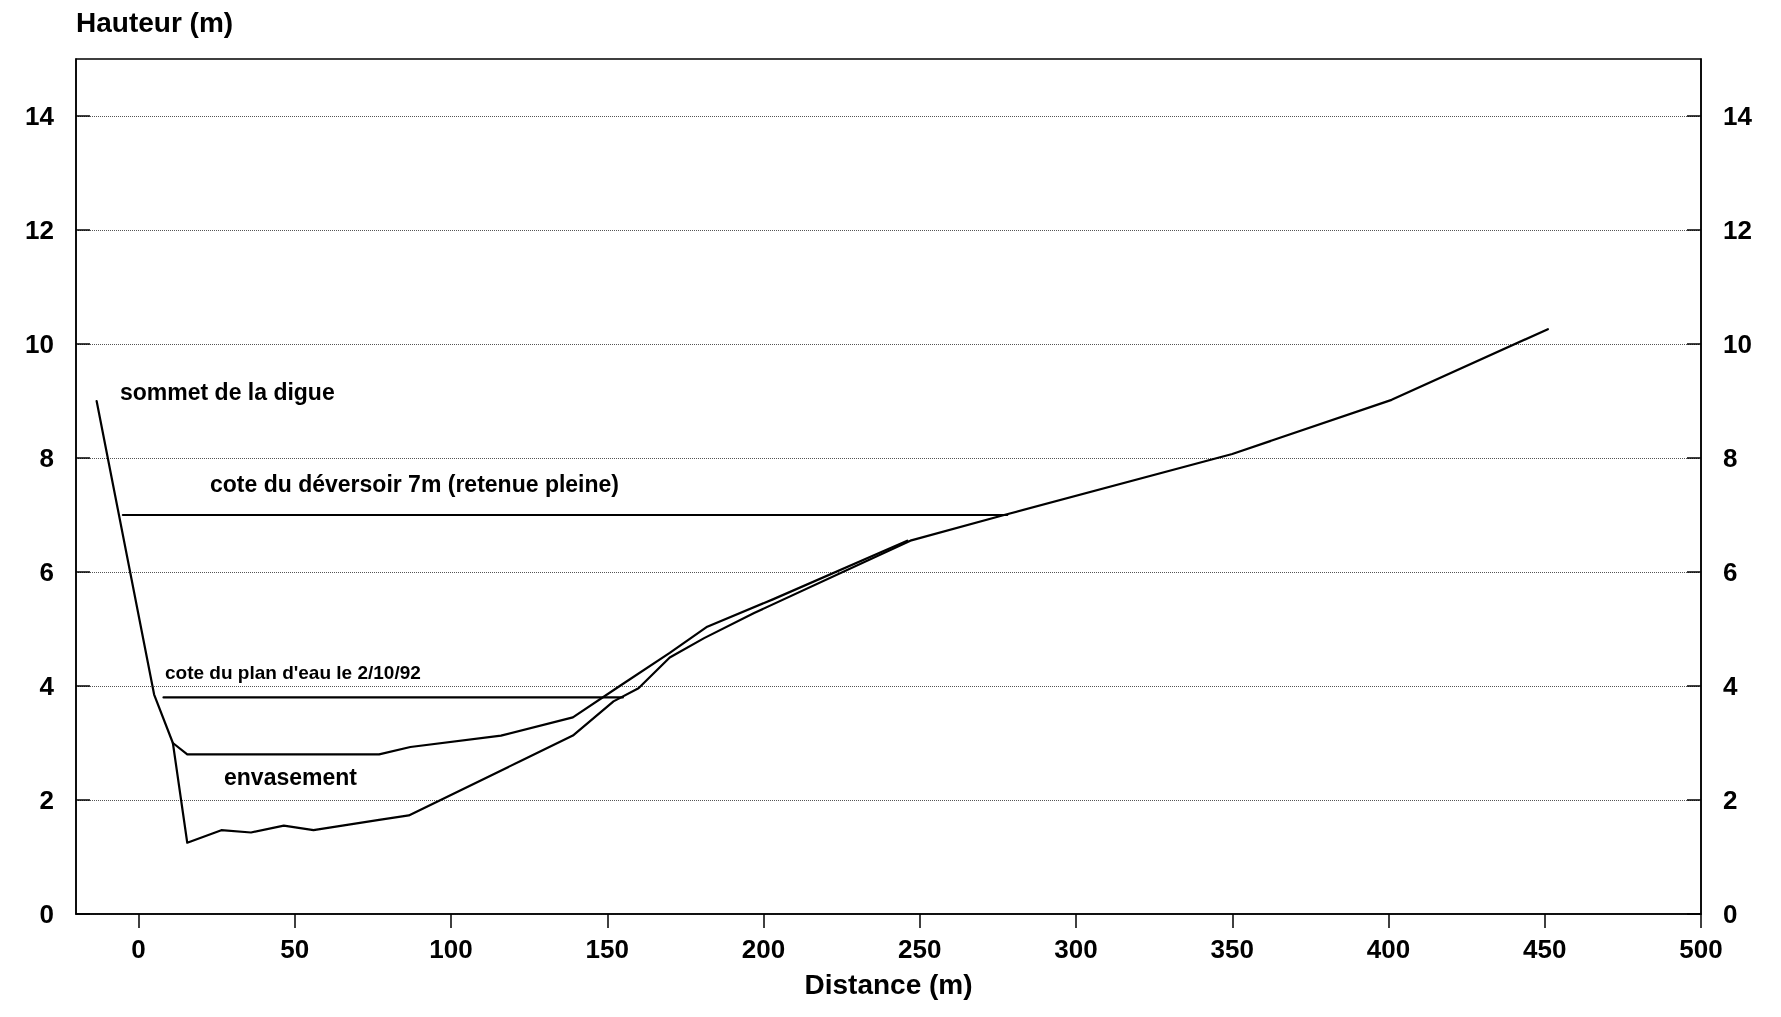 This screenshot has width=1781, height=1017. What do you see at coordinates (39, 344) in the screenshot?
I see `y-tick-label: 10` at bounding box center [39, 344].